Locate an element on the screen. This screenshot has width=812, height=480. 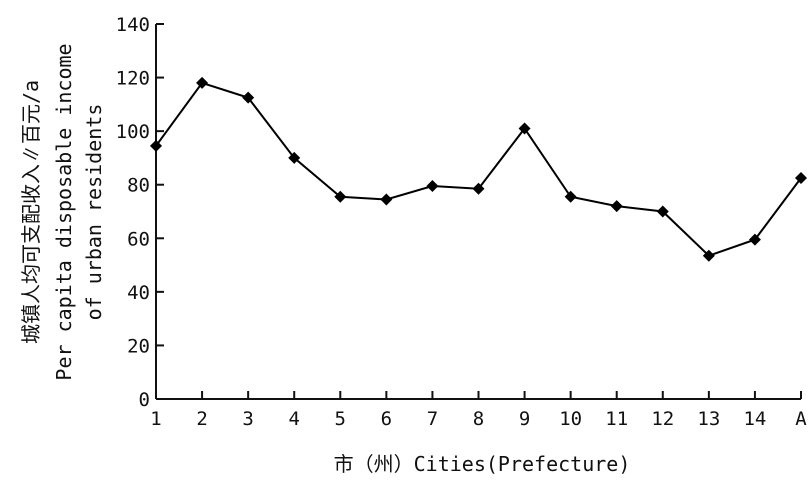
x-axis-title: 市（州）Cities(Prefecture) is located at coordinates (482, 464).